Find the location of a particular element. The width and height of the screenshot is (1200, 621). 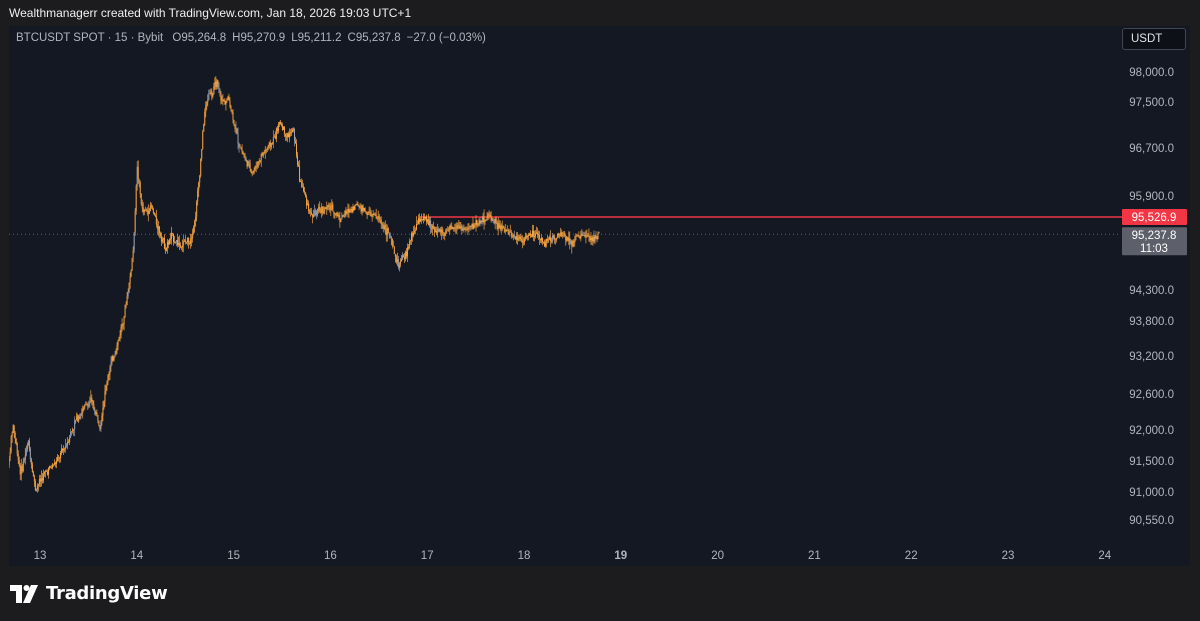

high-label: H is located at coordinates (236, 38).